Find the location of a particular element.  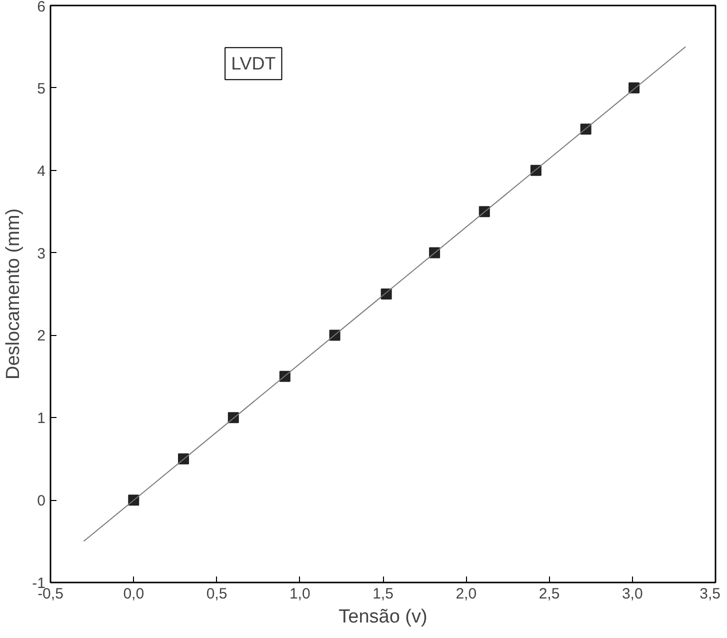

x-tick-label: 3,5 is located at coordinates (710, 594).